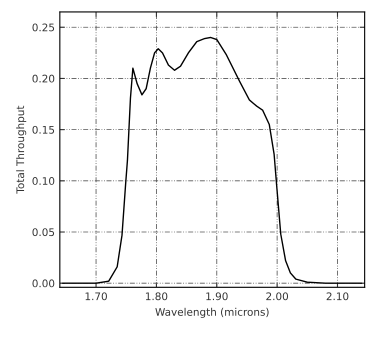 The image size is (374, 340). What do you see at coordinates (43, 78) in the screenshot?
I see `y-tick-label: 0.20` at bounding box center [43, 78].